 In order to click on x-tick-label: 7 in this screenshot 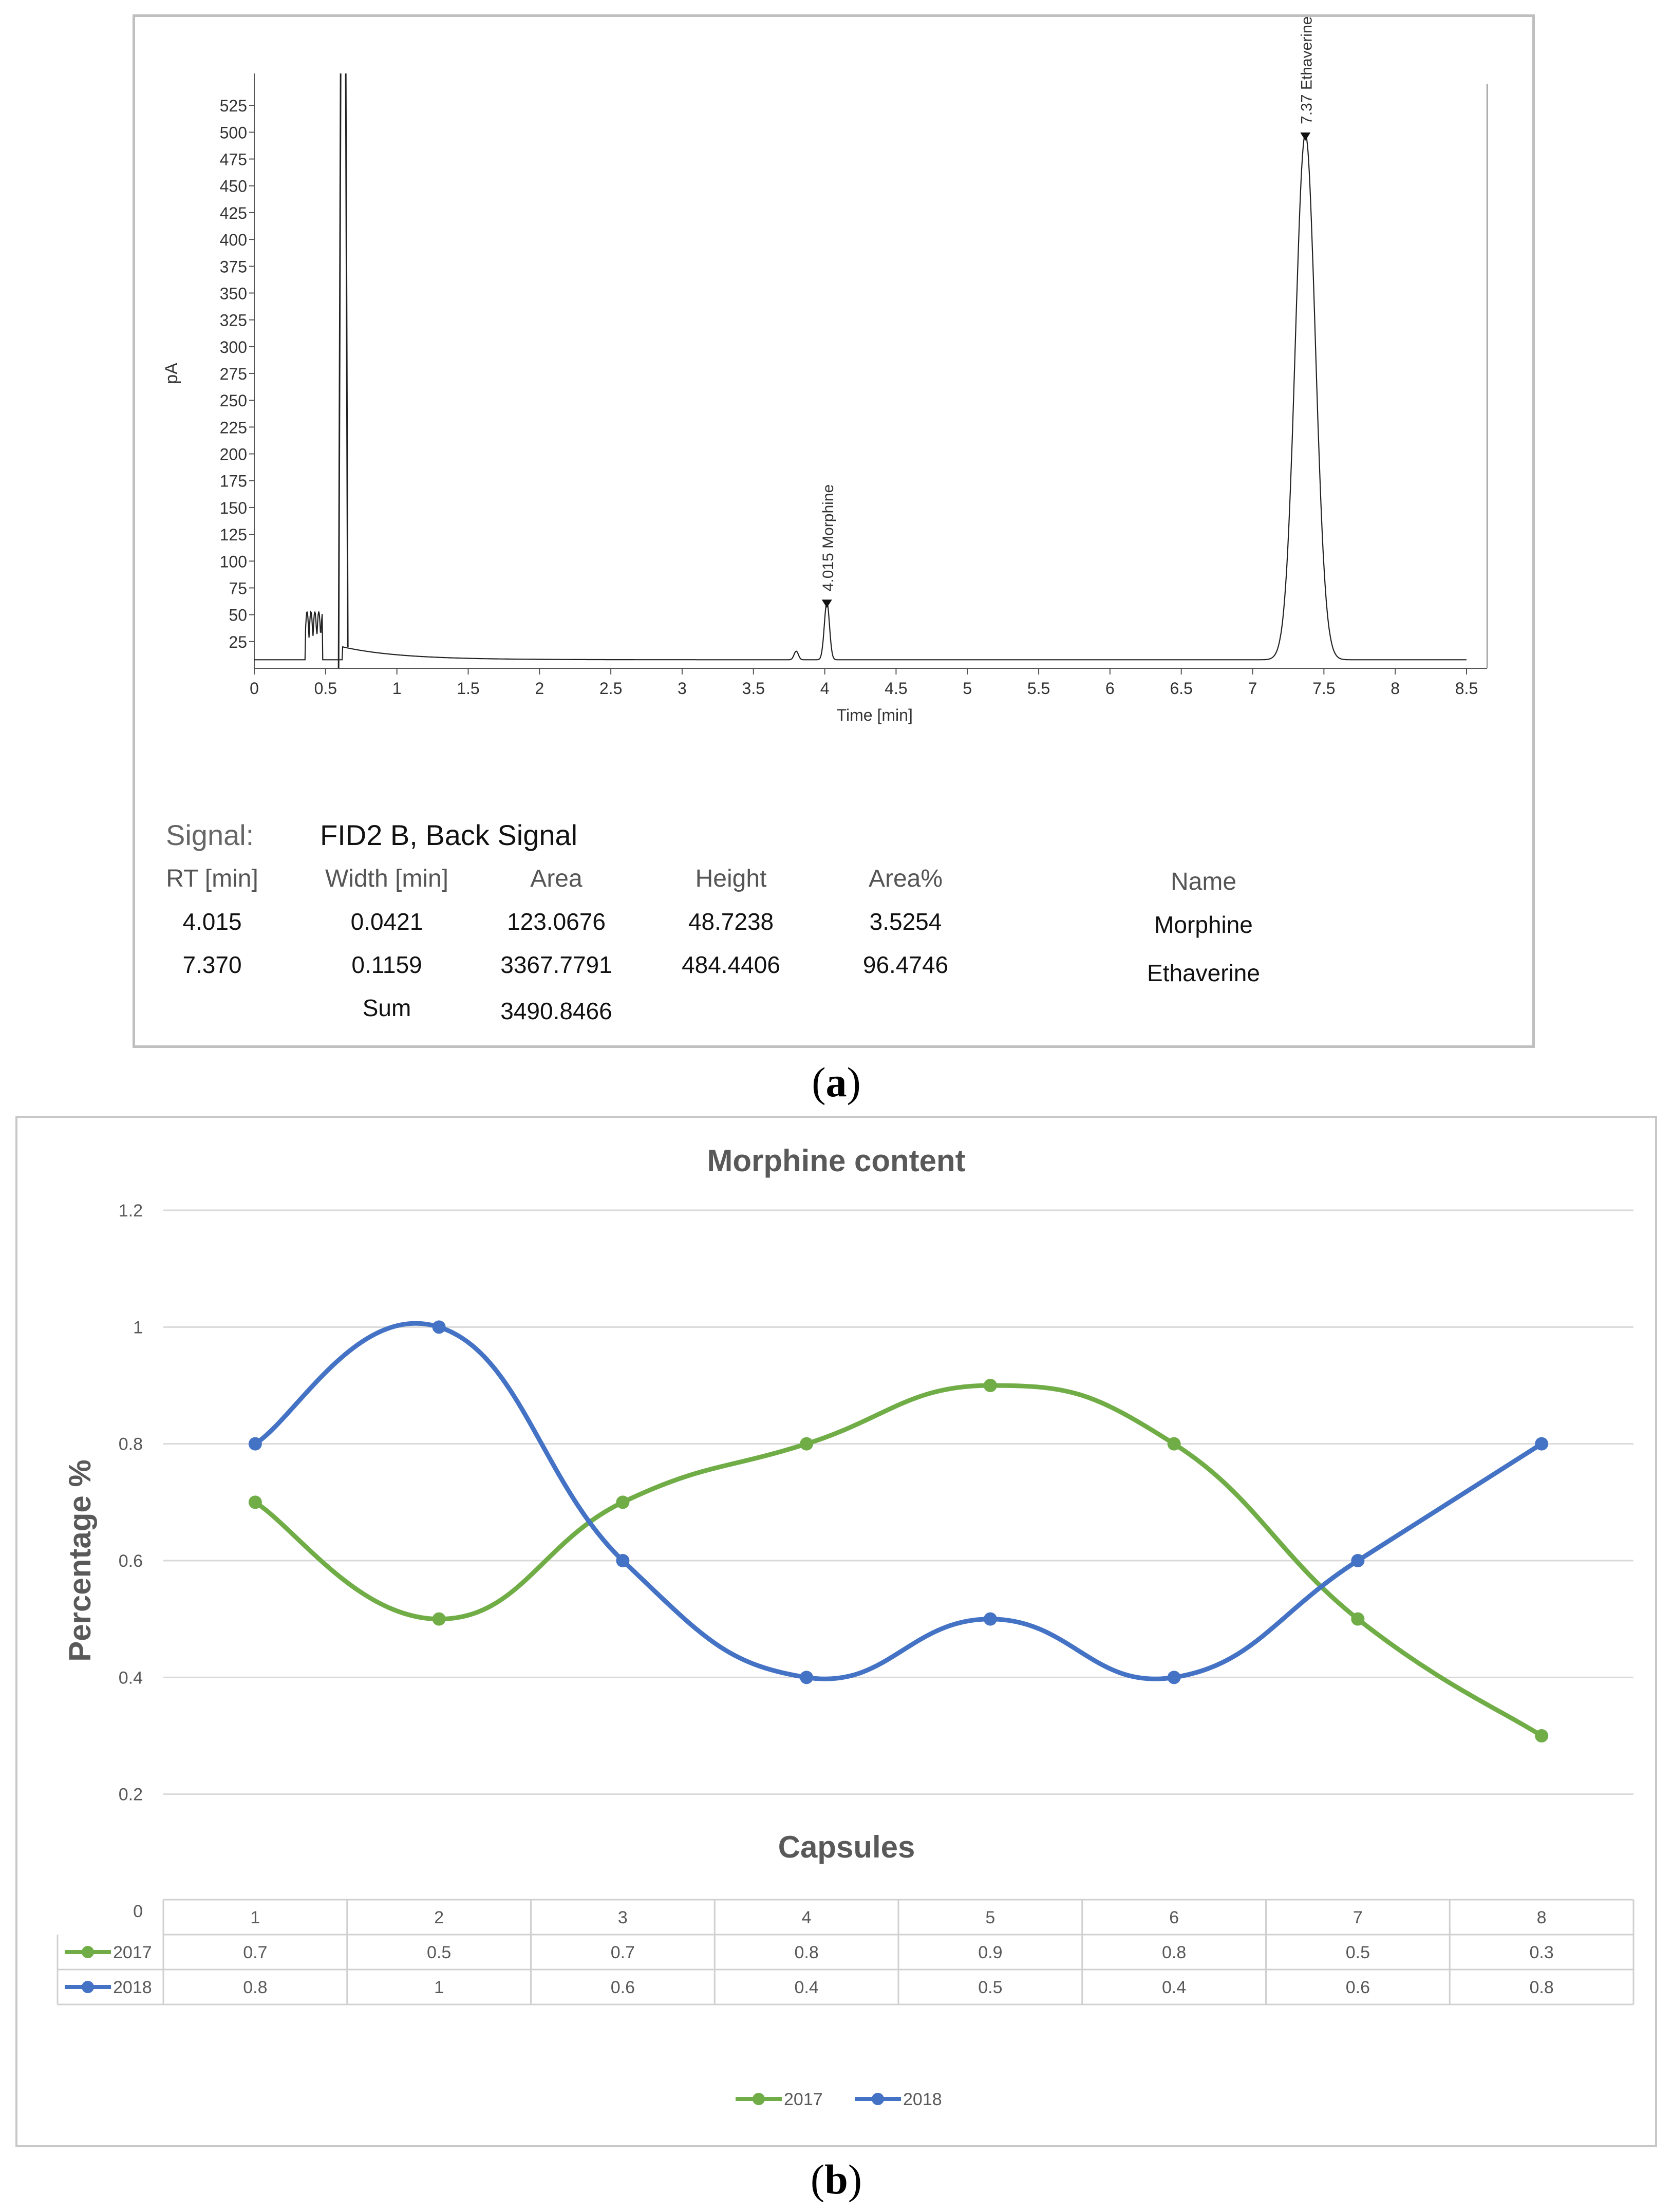, I will do `click(1252, 688)`.